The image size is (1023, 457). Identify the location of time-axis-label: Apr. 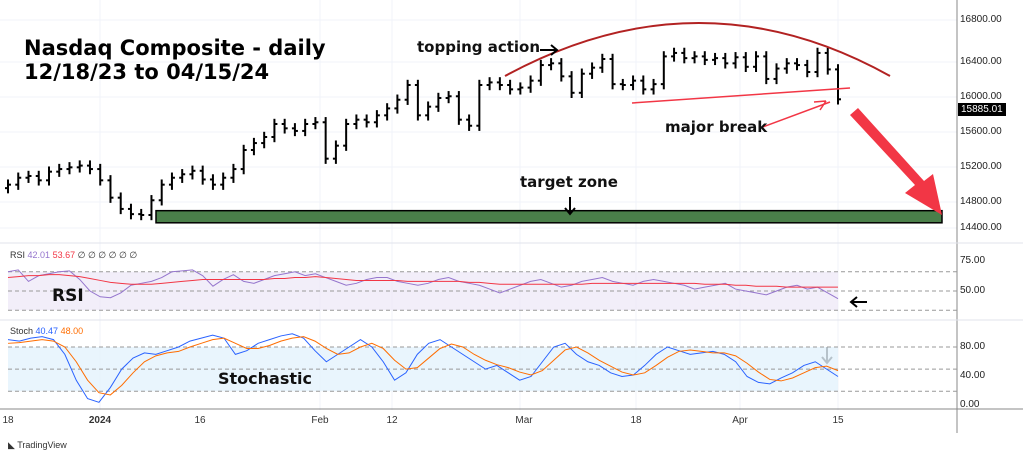
(740, 420).